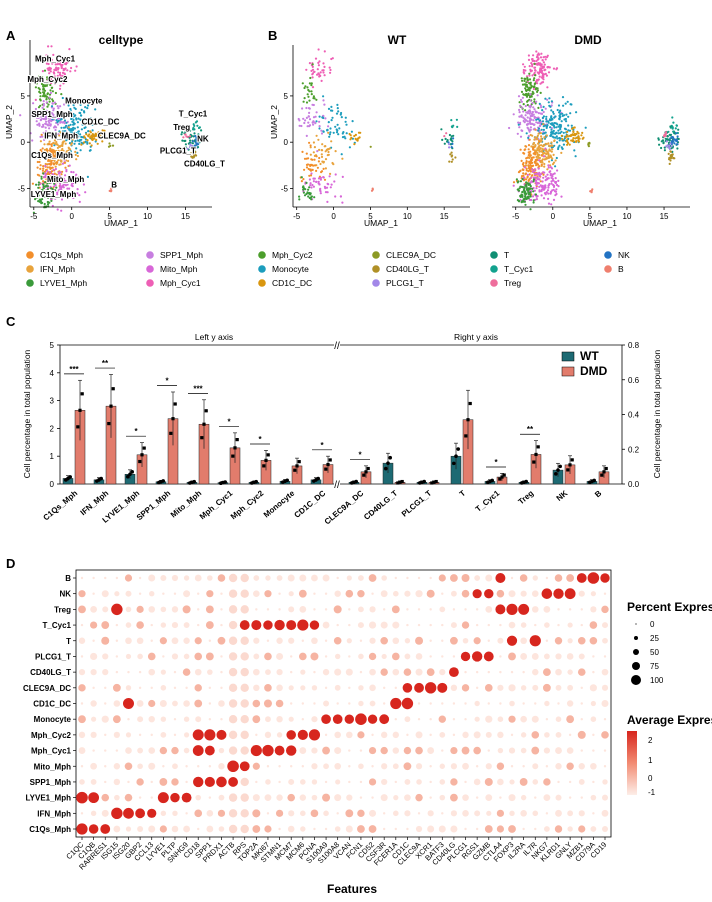  What do you see at coordinates (337, 346) in the screenshot?
I see `axis-break-top: //` at bounding box center [337, 346].